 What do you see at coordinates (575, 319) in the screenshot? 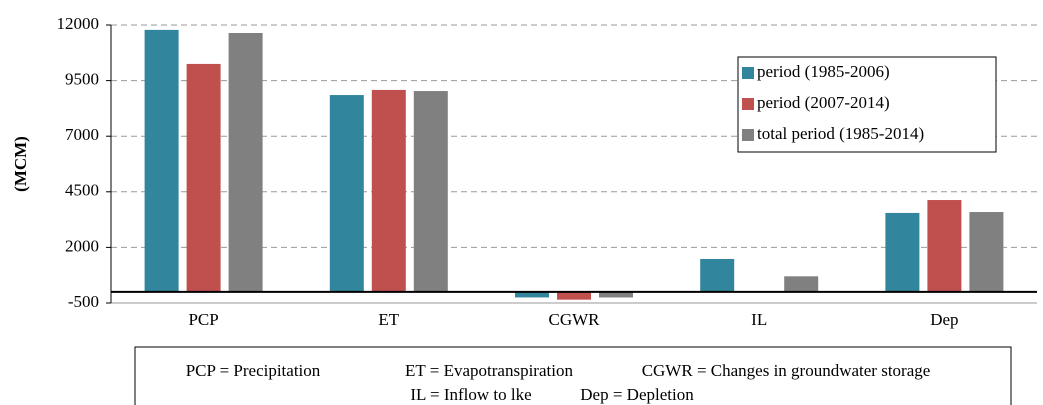
I see `x-tick-label: CGWR` at bounding box center [575, 319].